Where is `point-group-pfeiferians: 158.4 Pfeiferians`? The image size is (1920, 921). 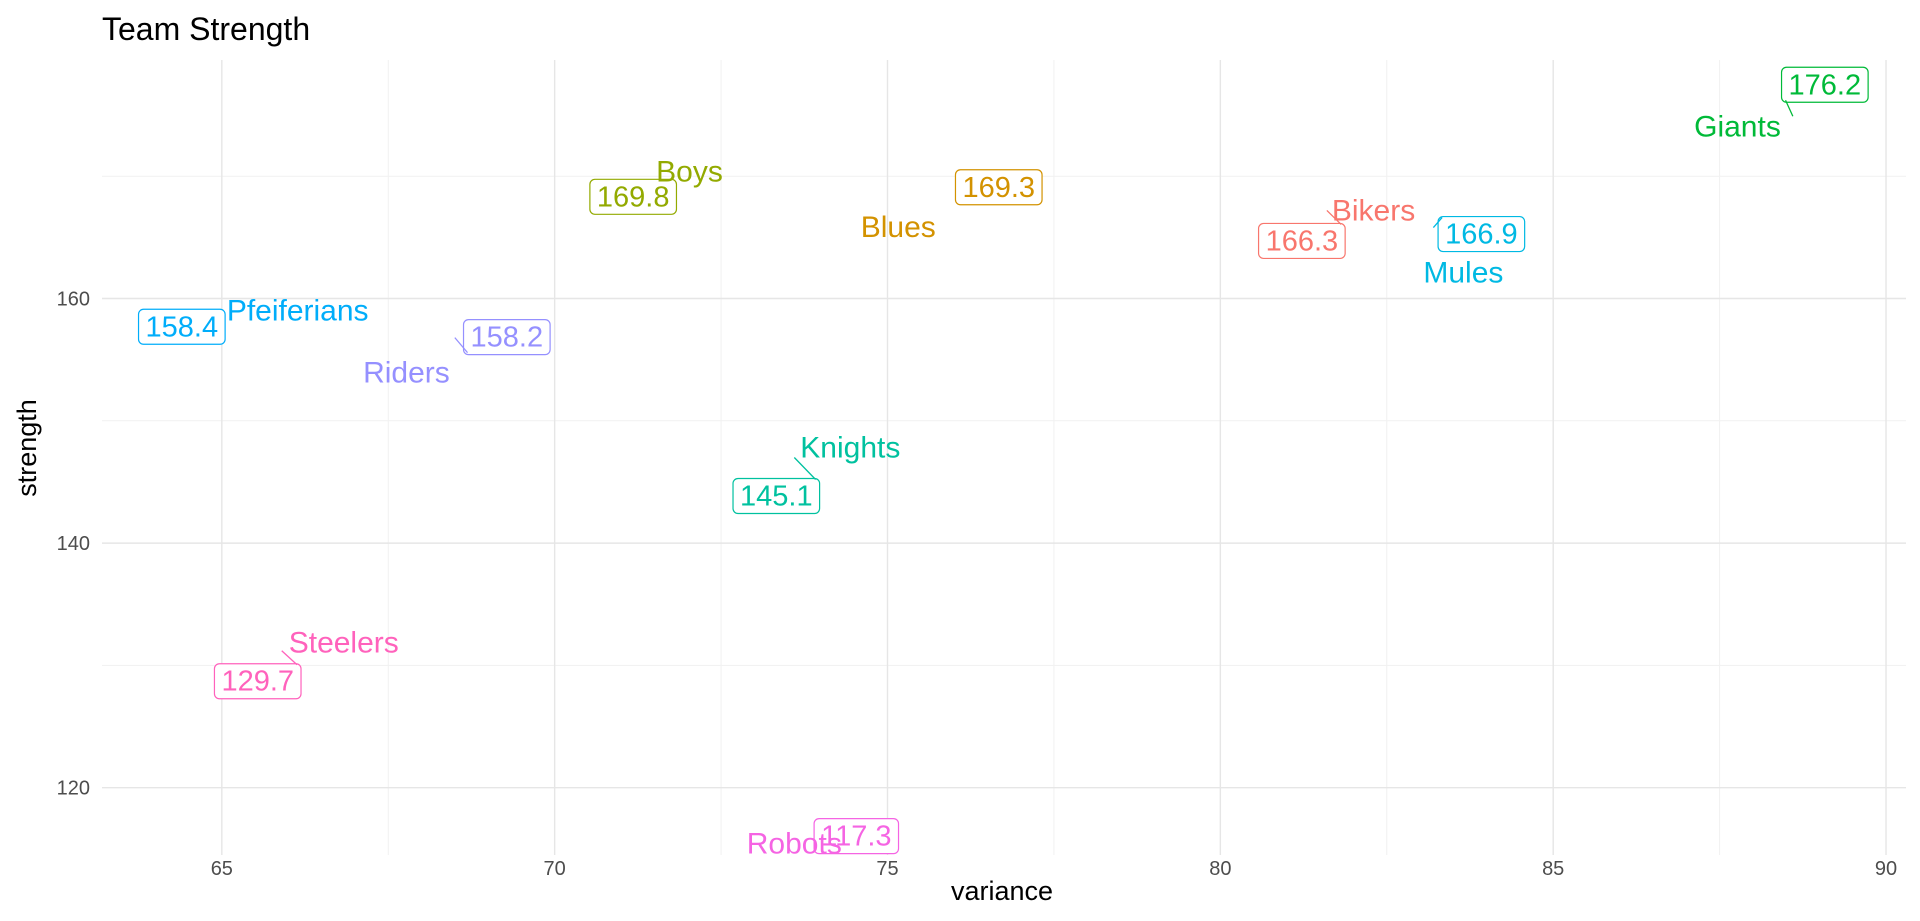 point-group-pfeiferians: 158.4 Pfeiferians is located at coordinates (253, 319).